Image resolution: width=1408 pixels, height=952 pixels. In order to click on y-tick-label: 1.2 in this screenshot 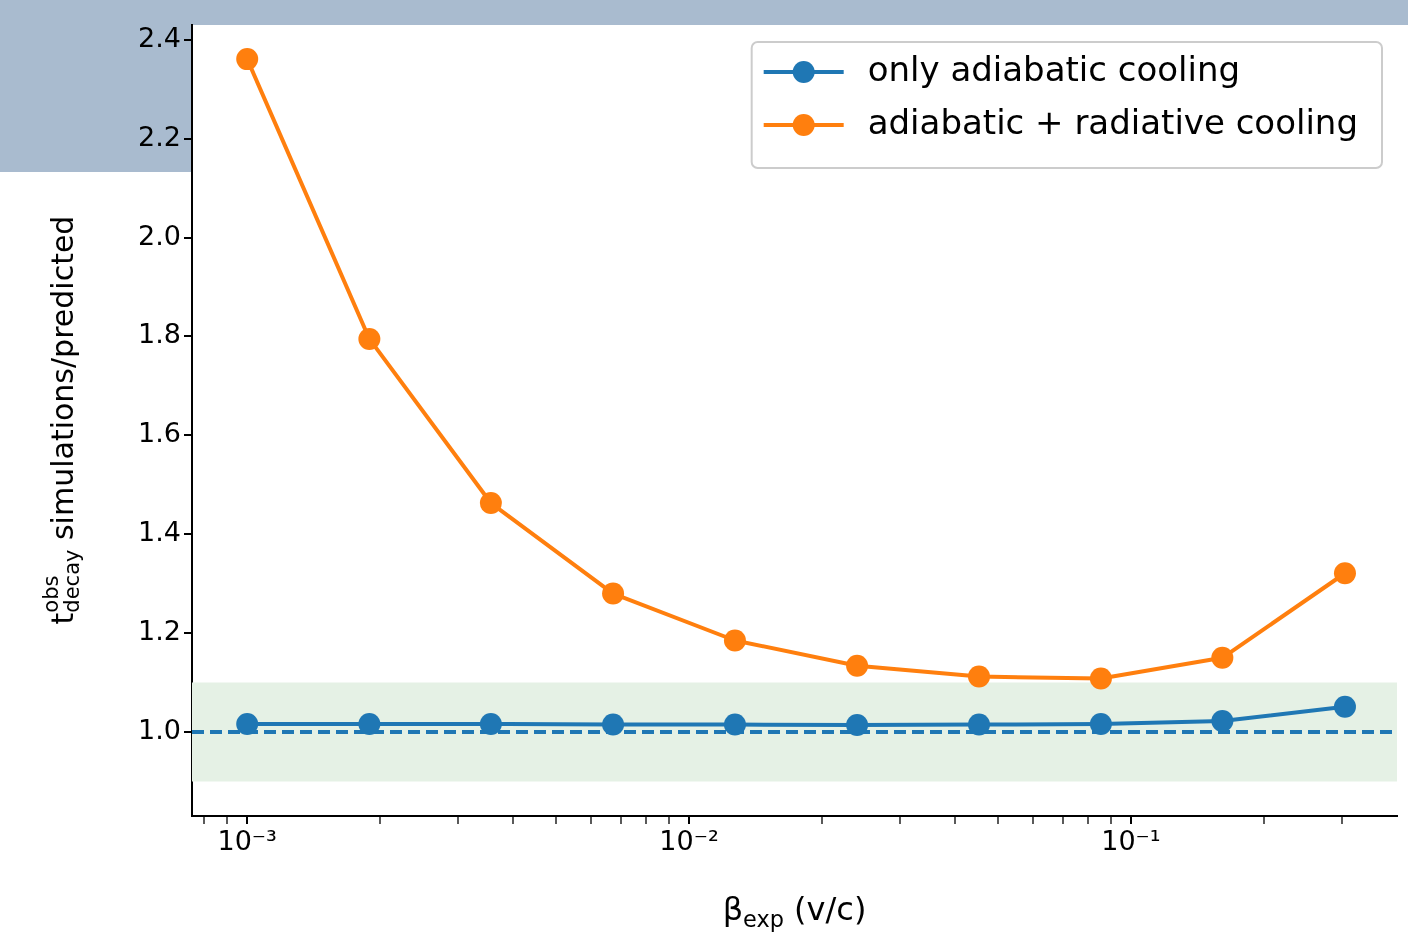, I will do `click(159, 631)`.